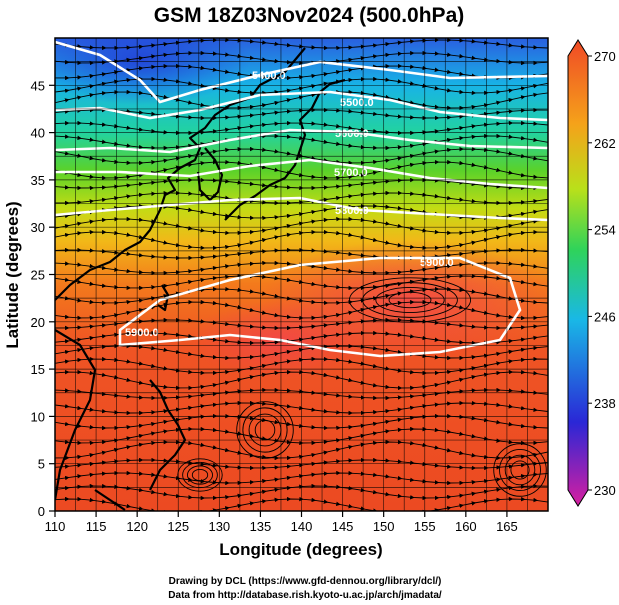 The image size is (619, 605). I want to click on coast-borneo, so click(110, 500).